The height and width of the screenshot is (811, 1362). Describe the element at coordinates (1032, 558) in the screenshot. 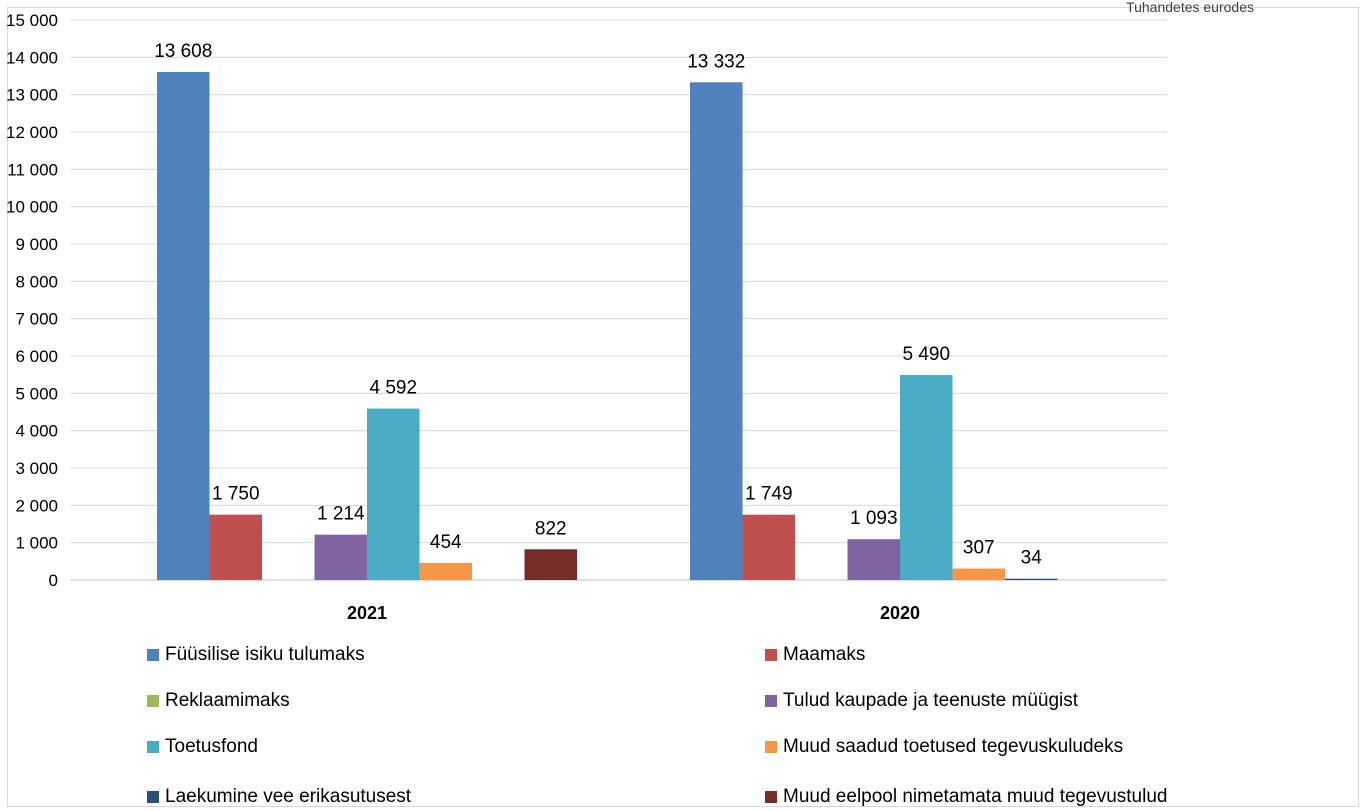

I see `data-label: 34` at that location.